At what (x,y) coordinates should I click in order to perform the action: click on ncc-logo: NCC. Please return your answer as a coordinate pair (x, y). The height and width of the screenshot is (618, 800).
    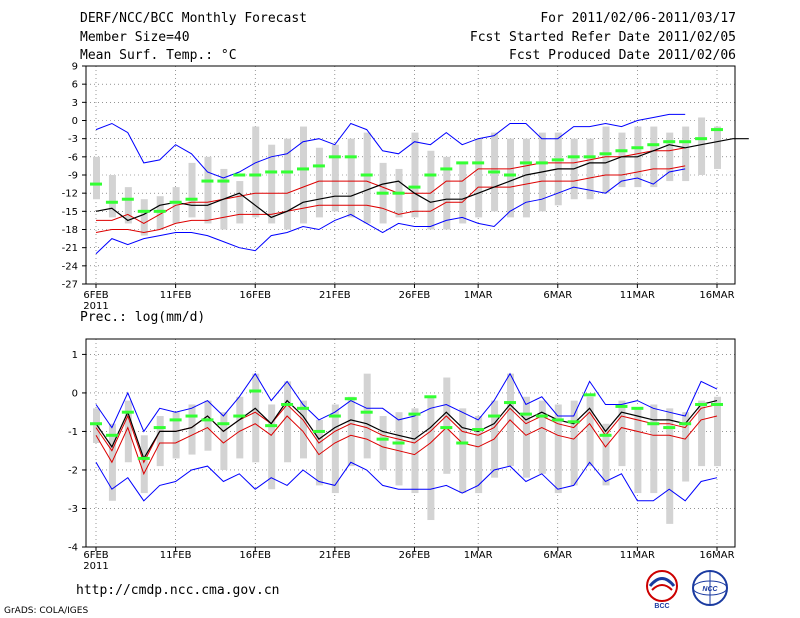
    Looking at the image, I should click on (710, 588).